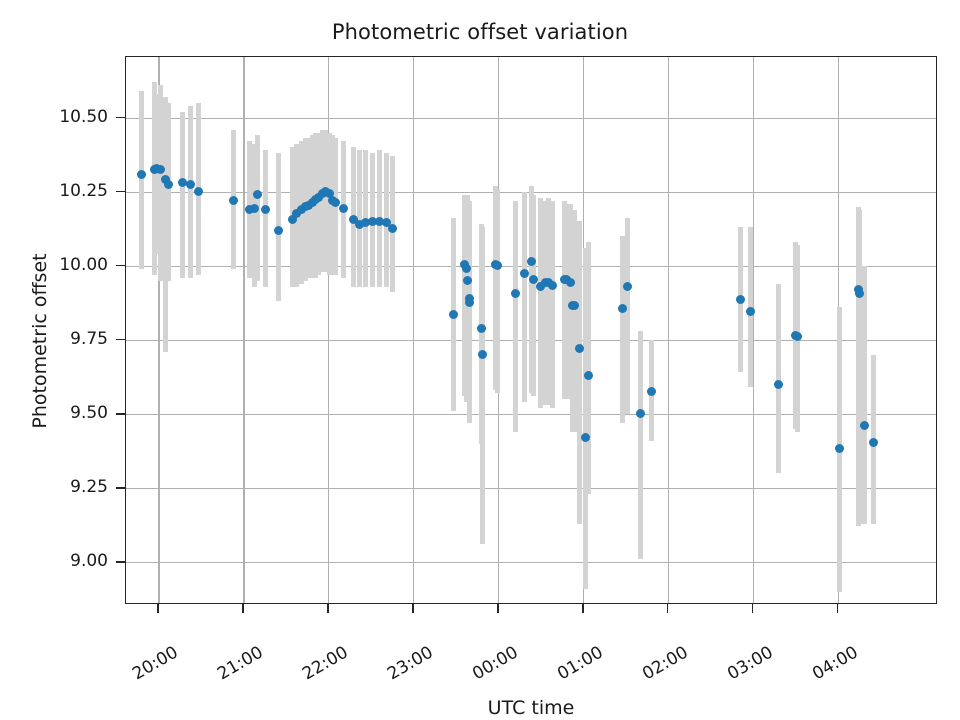 Image resolution: width=960 pixels, height=720 pixels. Describe the element at coordinates (531, 708) in the screenshot. I see `x-axis-label: UTC time` at that location.